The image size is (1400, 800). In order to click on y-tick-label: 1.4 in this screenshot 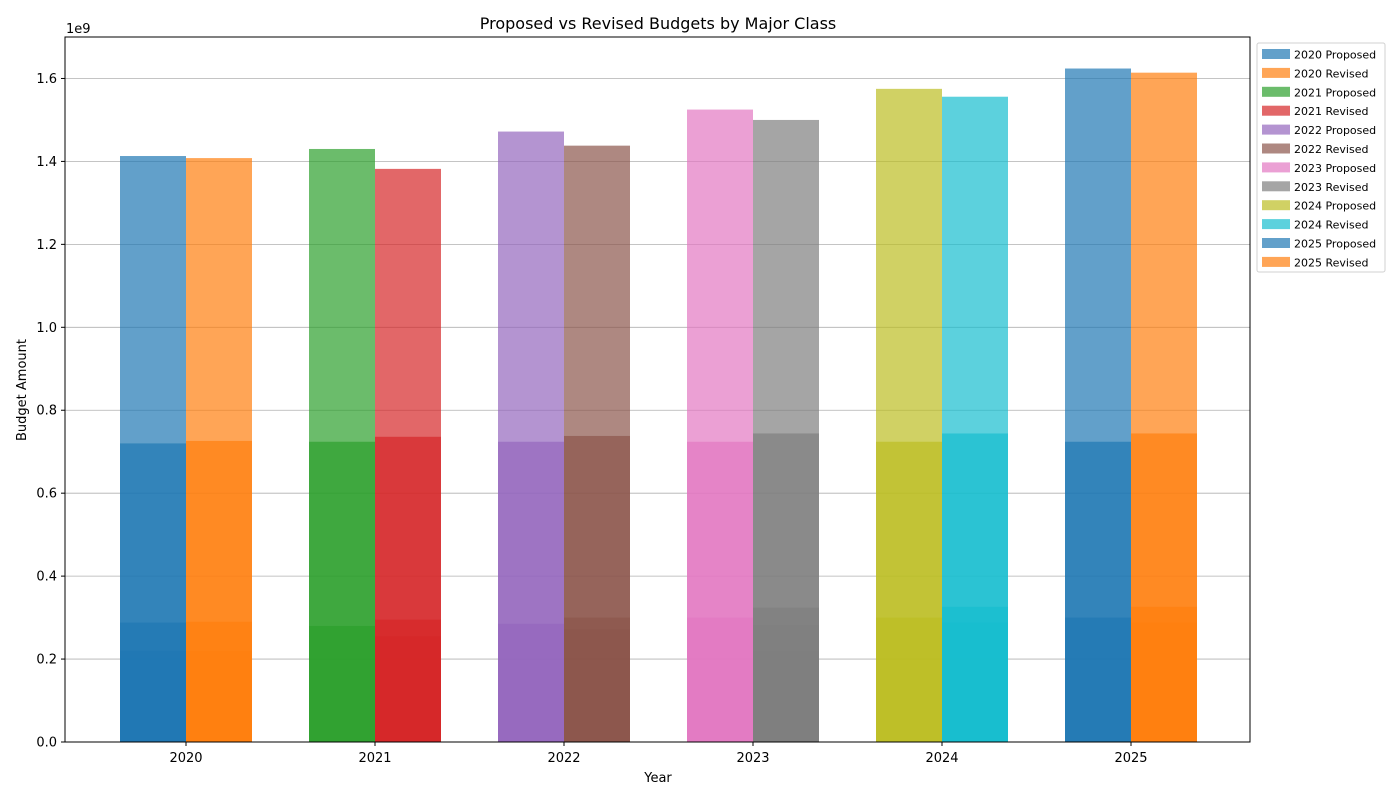, I will do `click(46, 162)`.